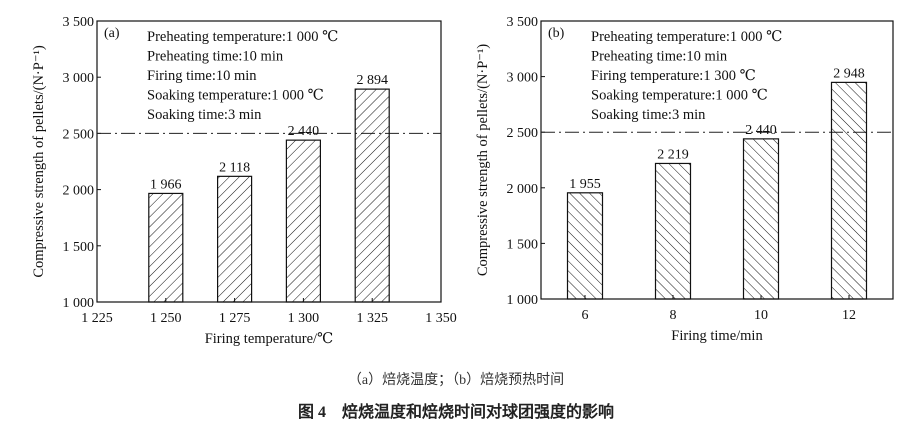 The height and width of the screenshot is (432, 912). What do you see at coordinates (585, 315) in the screenshot?
I see `x-tick-label: 6` at bounding box center [585, 315].